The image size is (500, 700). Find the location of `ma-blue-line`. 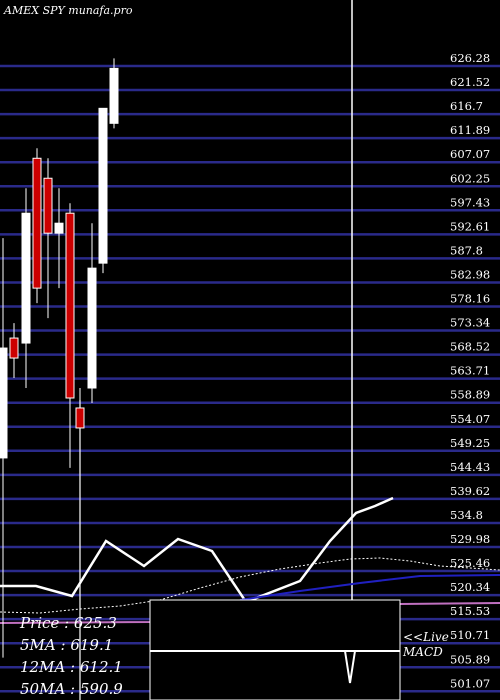

ma-blue-line is located at coordinates (369, 587).